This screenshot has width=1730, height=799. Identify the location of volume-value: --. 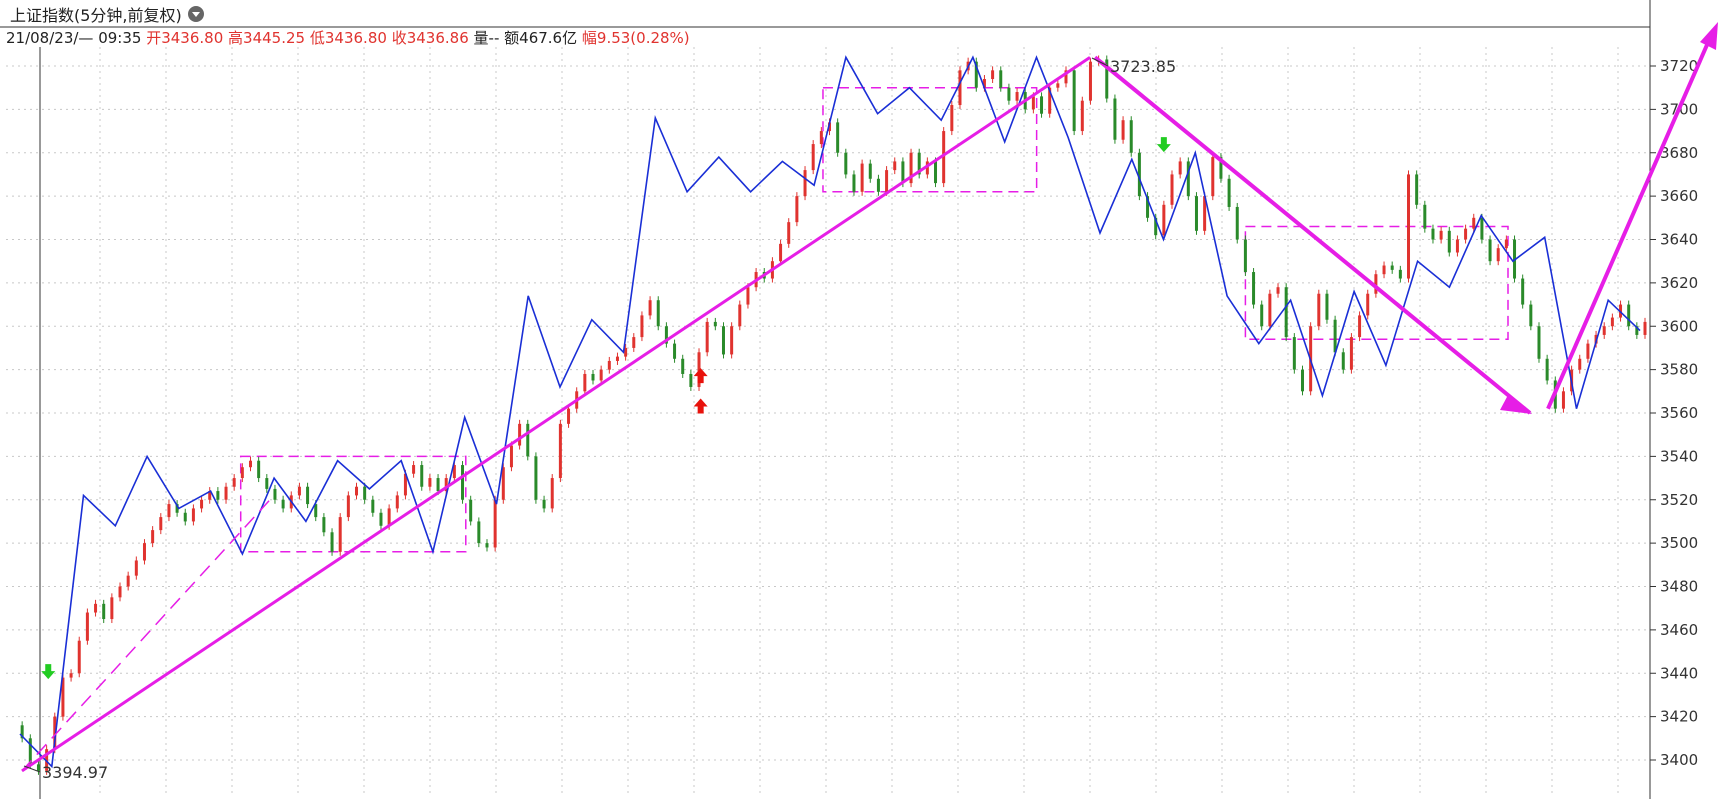
(494, 38).